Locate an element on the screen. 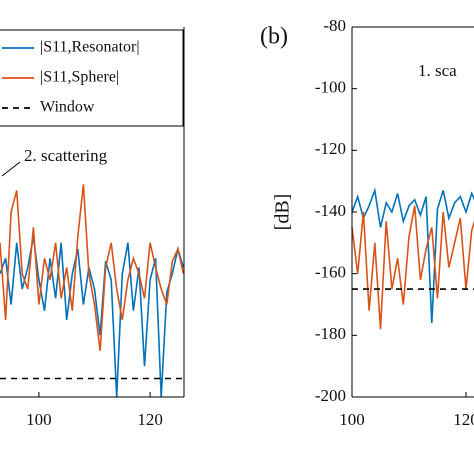 The width and height of the screenshot is (474, 474). y-tick-label: -180 is located at coordinates (330, 333).